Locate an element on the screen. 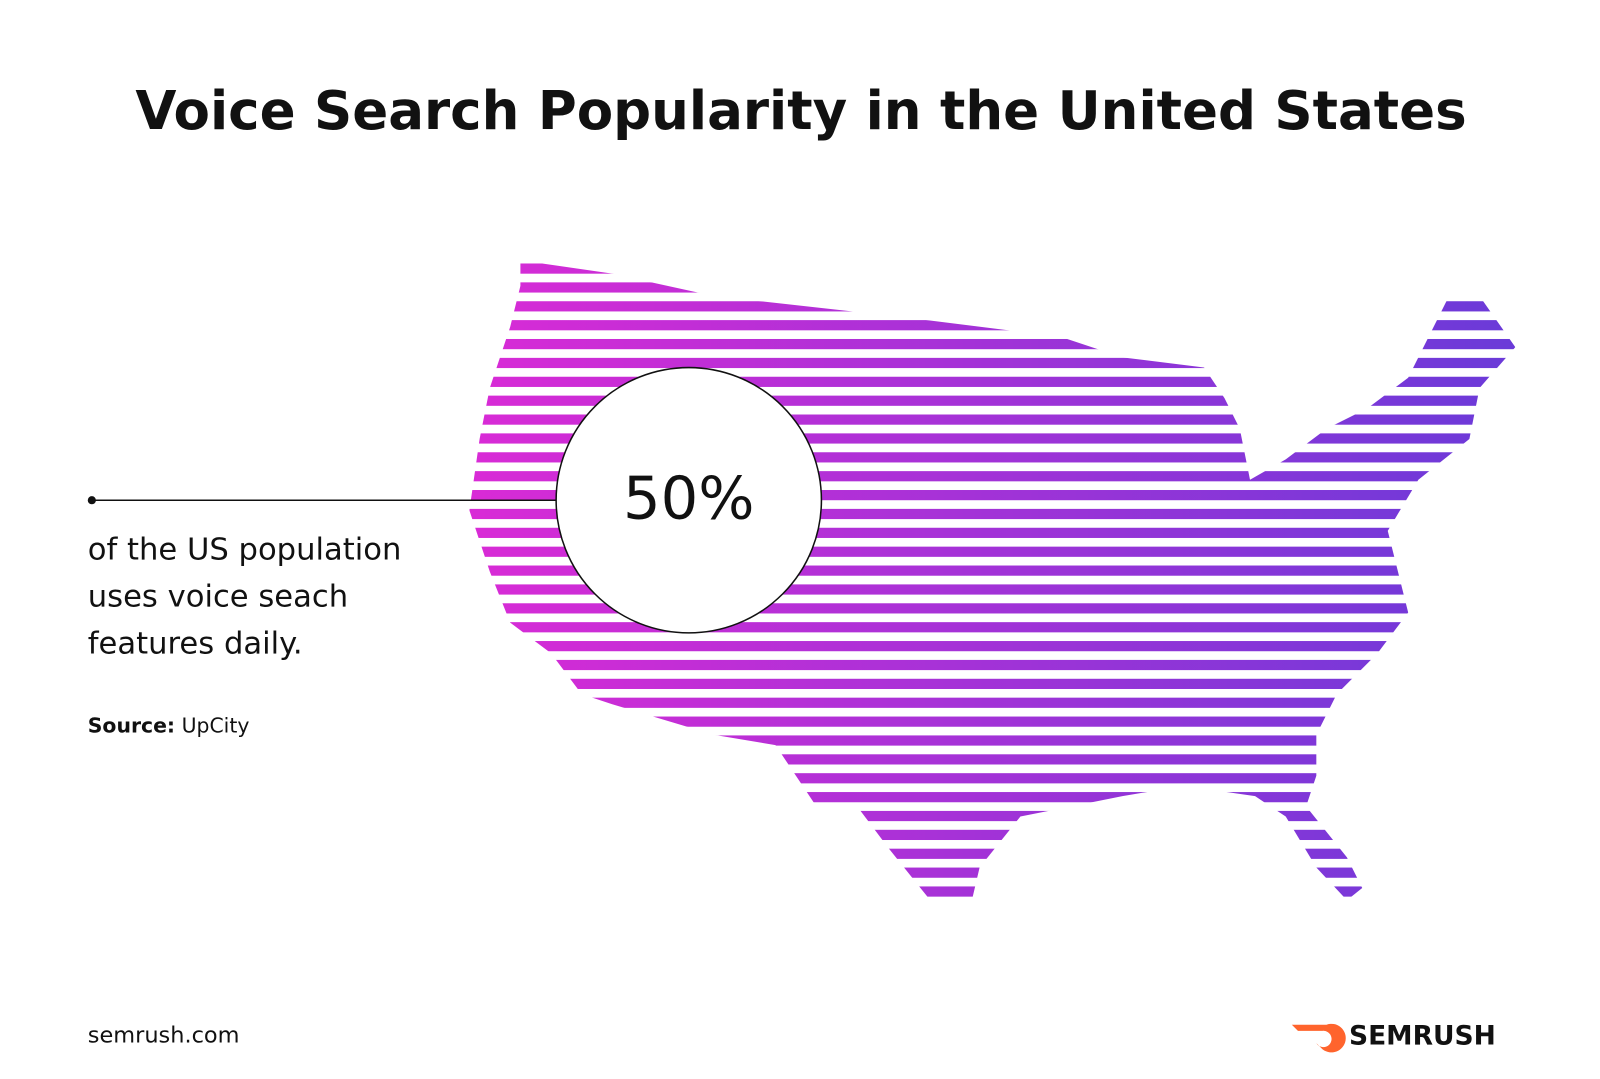  stat-circle is located at coordinates (689, 500).